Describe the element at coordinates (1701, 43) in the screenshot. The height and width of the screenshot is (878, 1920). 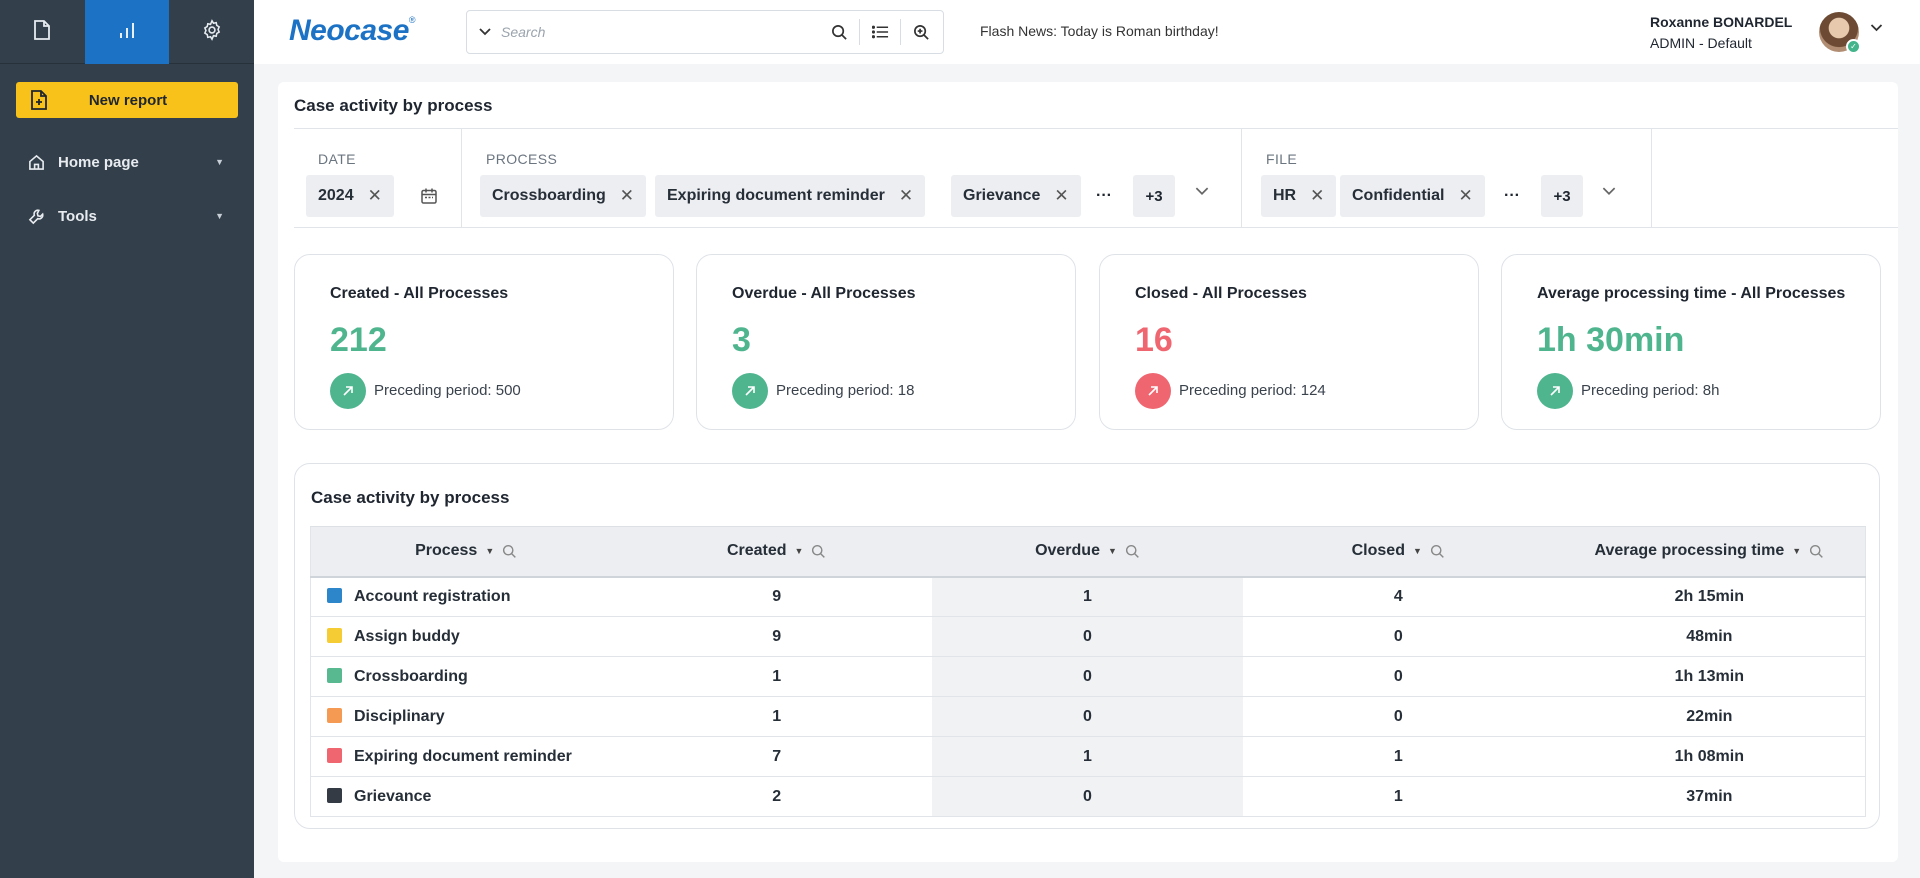
I see `user-role: ADMIN - Default` at that location.